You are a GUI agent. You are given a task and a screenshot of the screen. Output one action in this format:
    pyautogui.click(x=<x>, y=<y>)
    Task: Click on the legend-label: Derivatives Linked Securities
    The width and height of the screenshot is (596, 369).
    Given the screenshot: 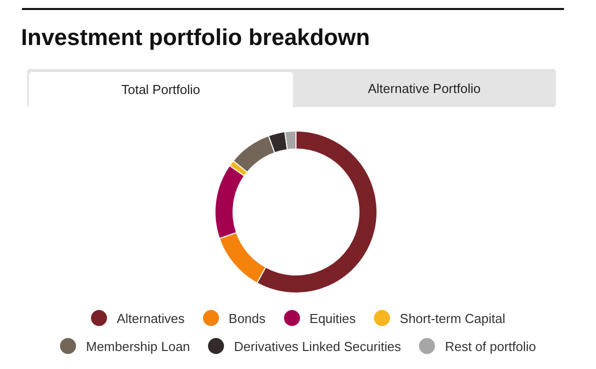 What is the action you would take?
    pyautogui.click(x=317, y=346)
    